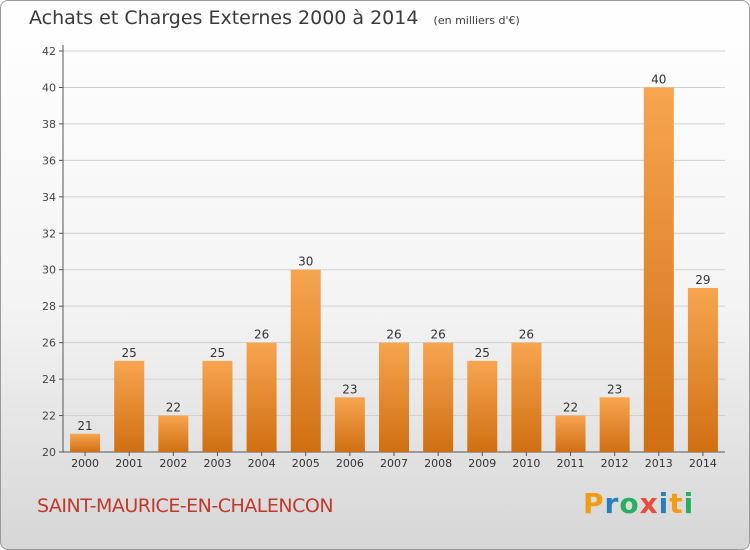 This screenshot has height=550, width=750. What do you see at coordinates (306, 463) in the screenshot?
I see `x-tick-label: 2005` at bounding box center [306, 463].